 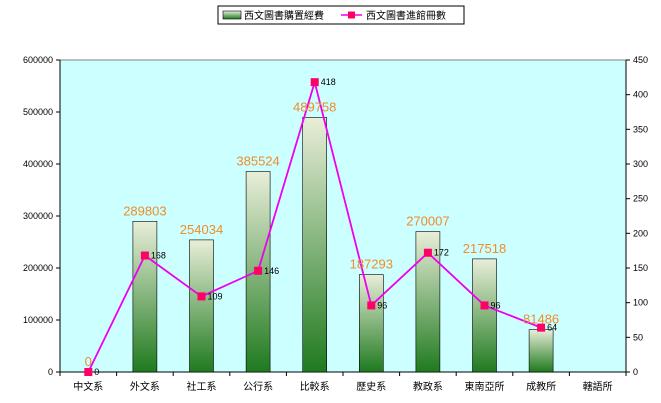 What do you see at coordinates (638, 337) in the screenshot?
I see `right-tick-label: 50` at bounding box center [638, 337].